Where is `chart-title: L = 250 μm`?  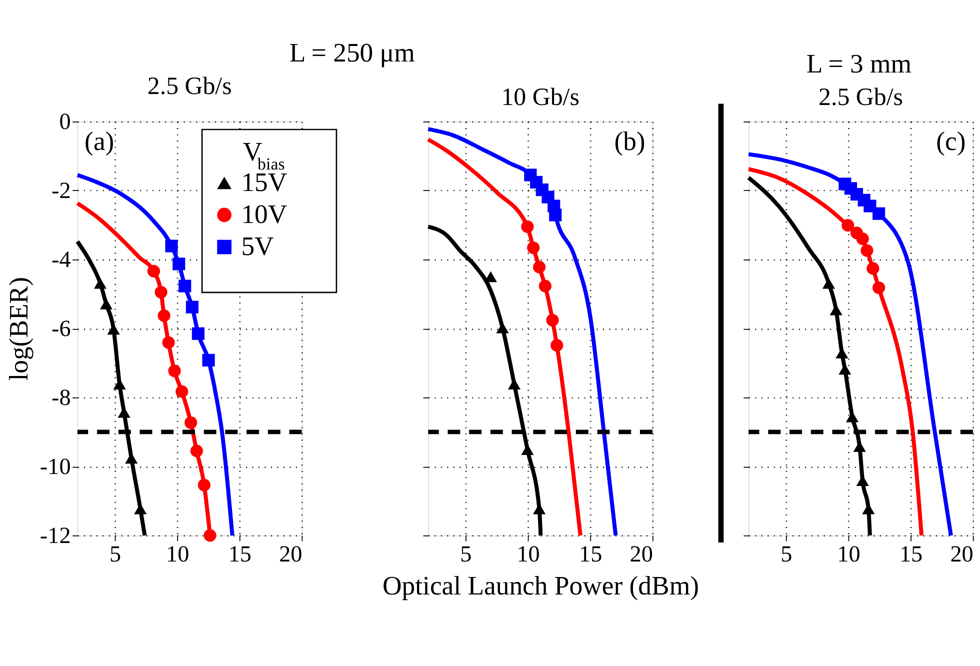 chart-title: L = 250 μm is located at coordinates (352, 52).